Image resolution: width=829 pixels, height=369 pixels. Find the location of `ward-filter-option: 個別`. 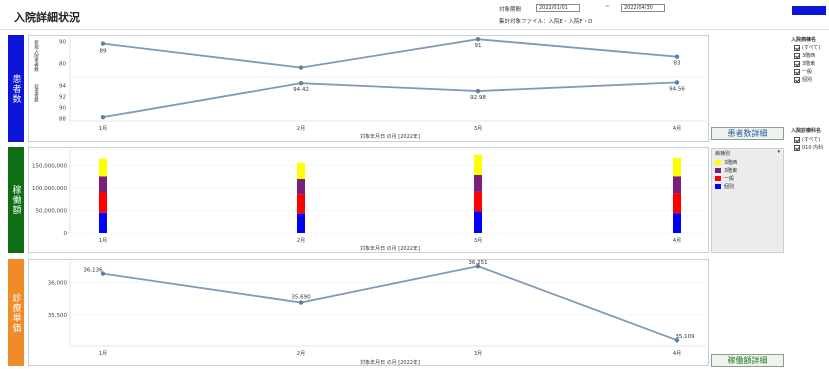

ward-filter-option: 個別 is located at coordinates (807, 80).